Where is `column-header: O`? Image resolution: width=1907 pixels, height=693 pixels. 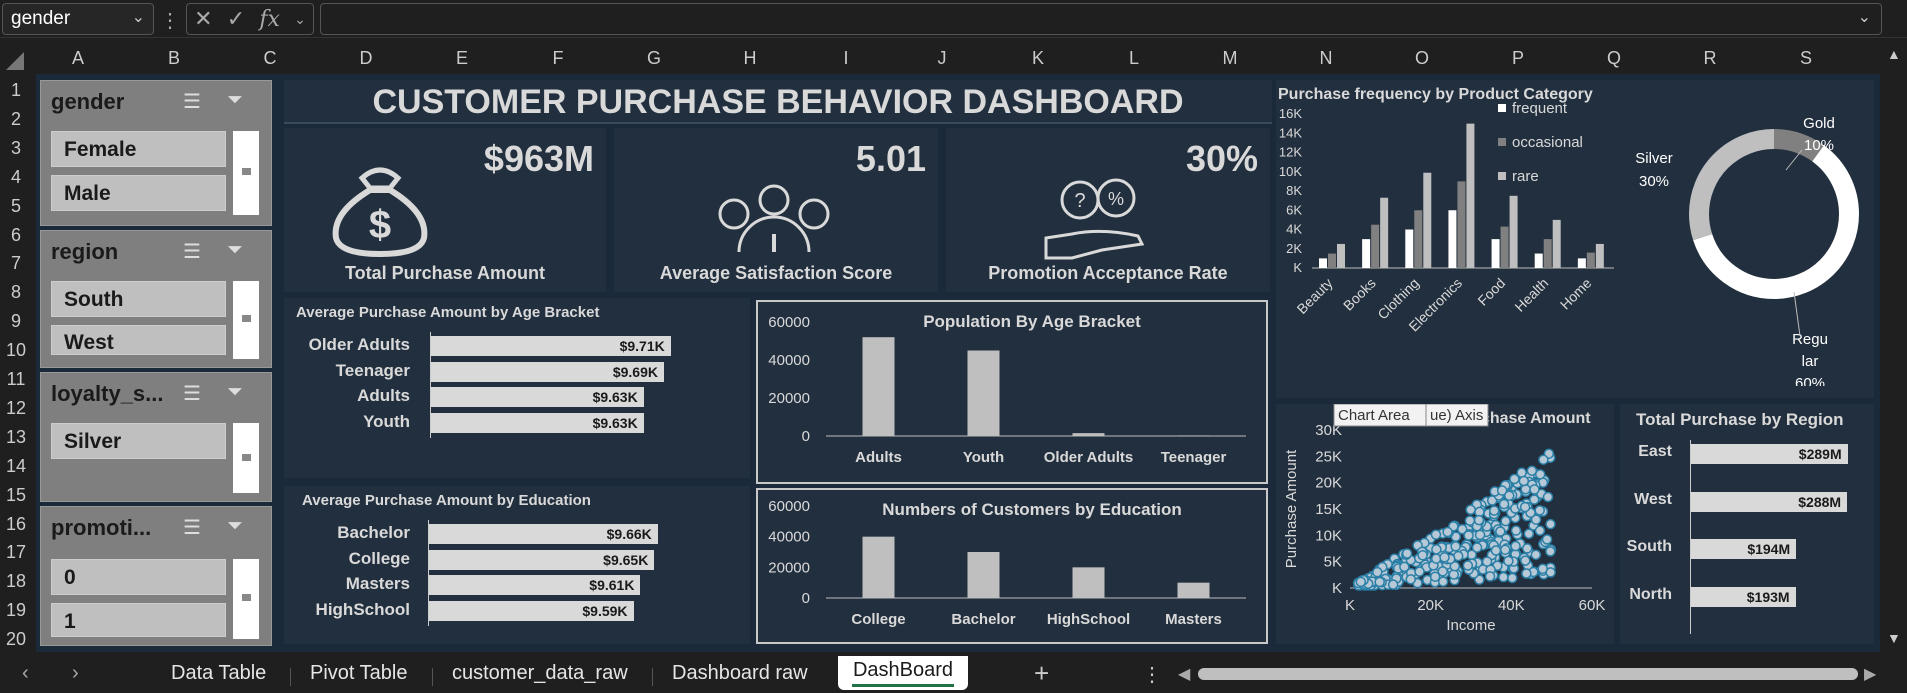
column-header: O is located at coordinates (1421, 58).